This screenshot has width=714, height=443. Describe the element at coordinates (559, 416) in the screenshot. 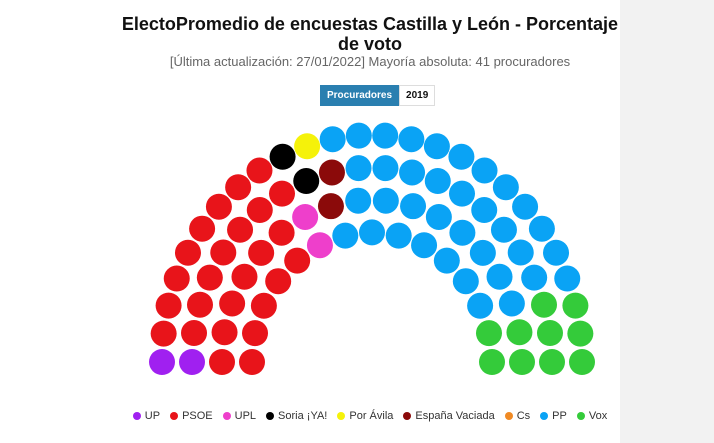

I see `legend-label: PP` at that location.